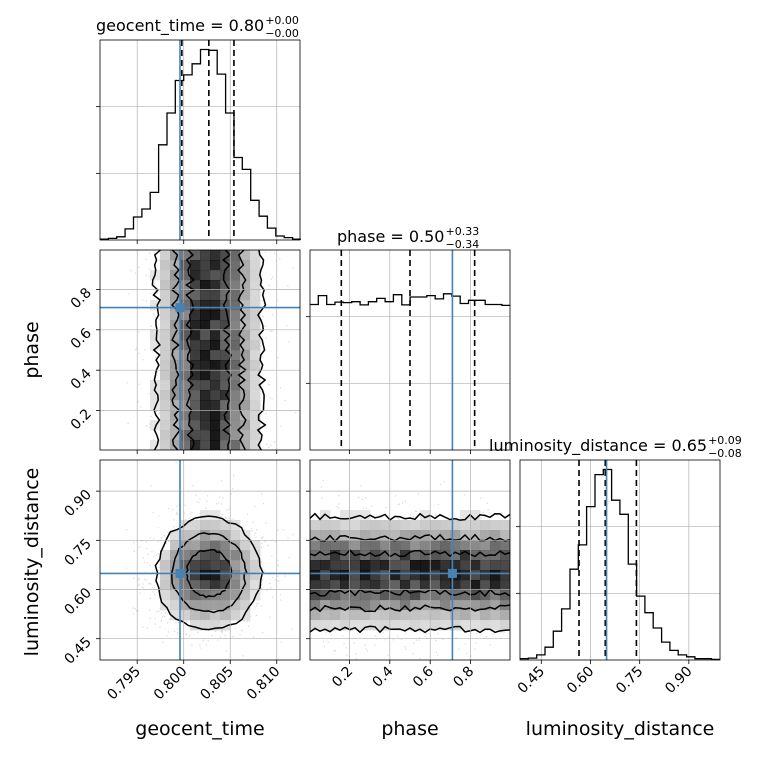 The height and width of the screenshot is (760, 760). I want to click on y-axis-label-phase: phase, so click(32, 349).